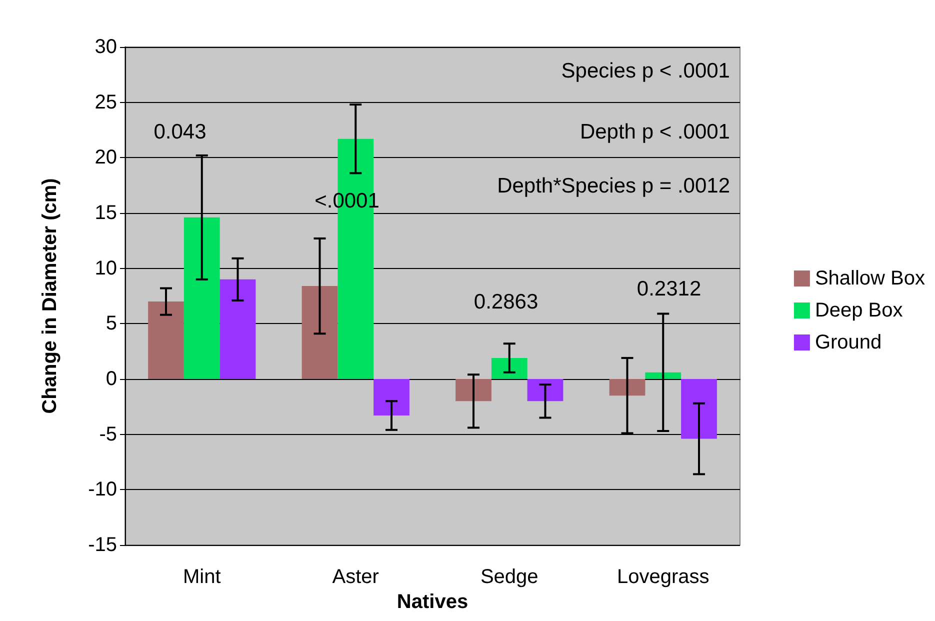 This screenshot has height=621, width=935. Describe the element at coordinates (669, 289) in the screenshot. I see `annotation: 0.2312` at that location.